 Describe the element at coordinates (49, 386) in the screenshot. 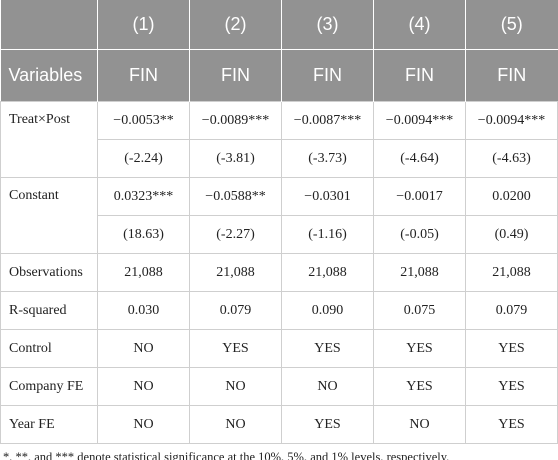

I see `row-label: Company FE` at that location.